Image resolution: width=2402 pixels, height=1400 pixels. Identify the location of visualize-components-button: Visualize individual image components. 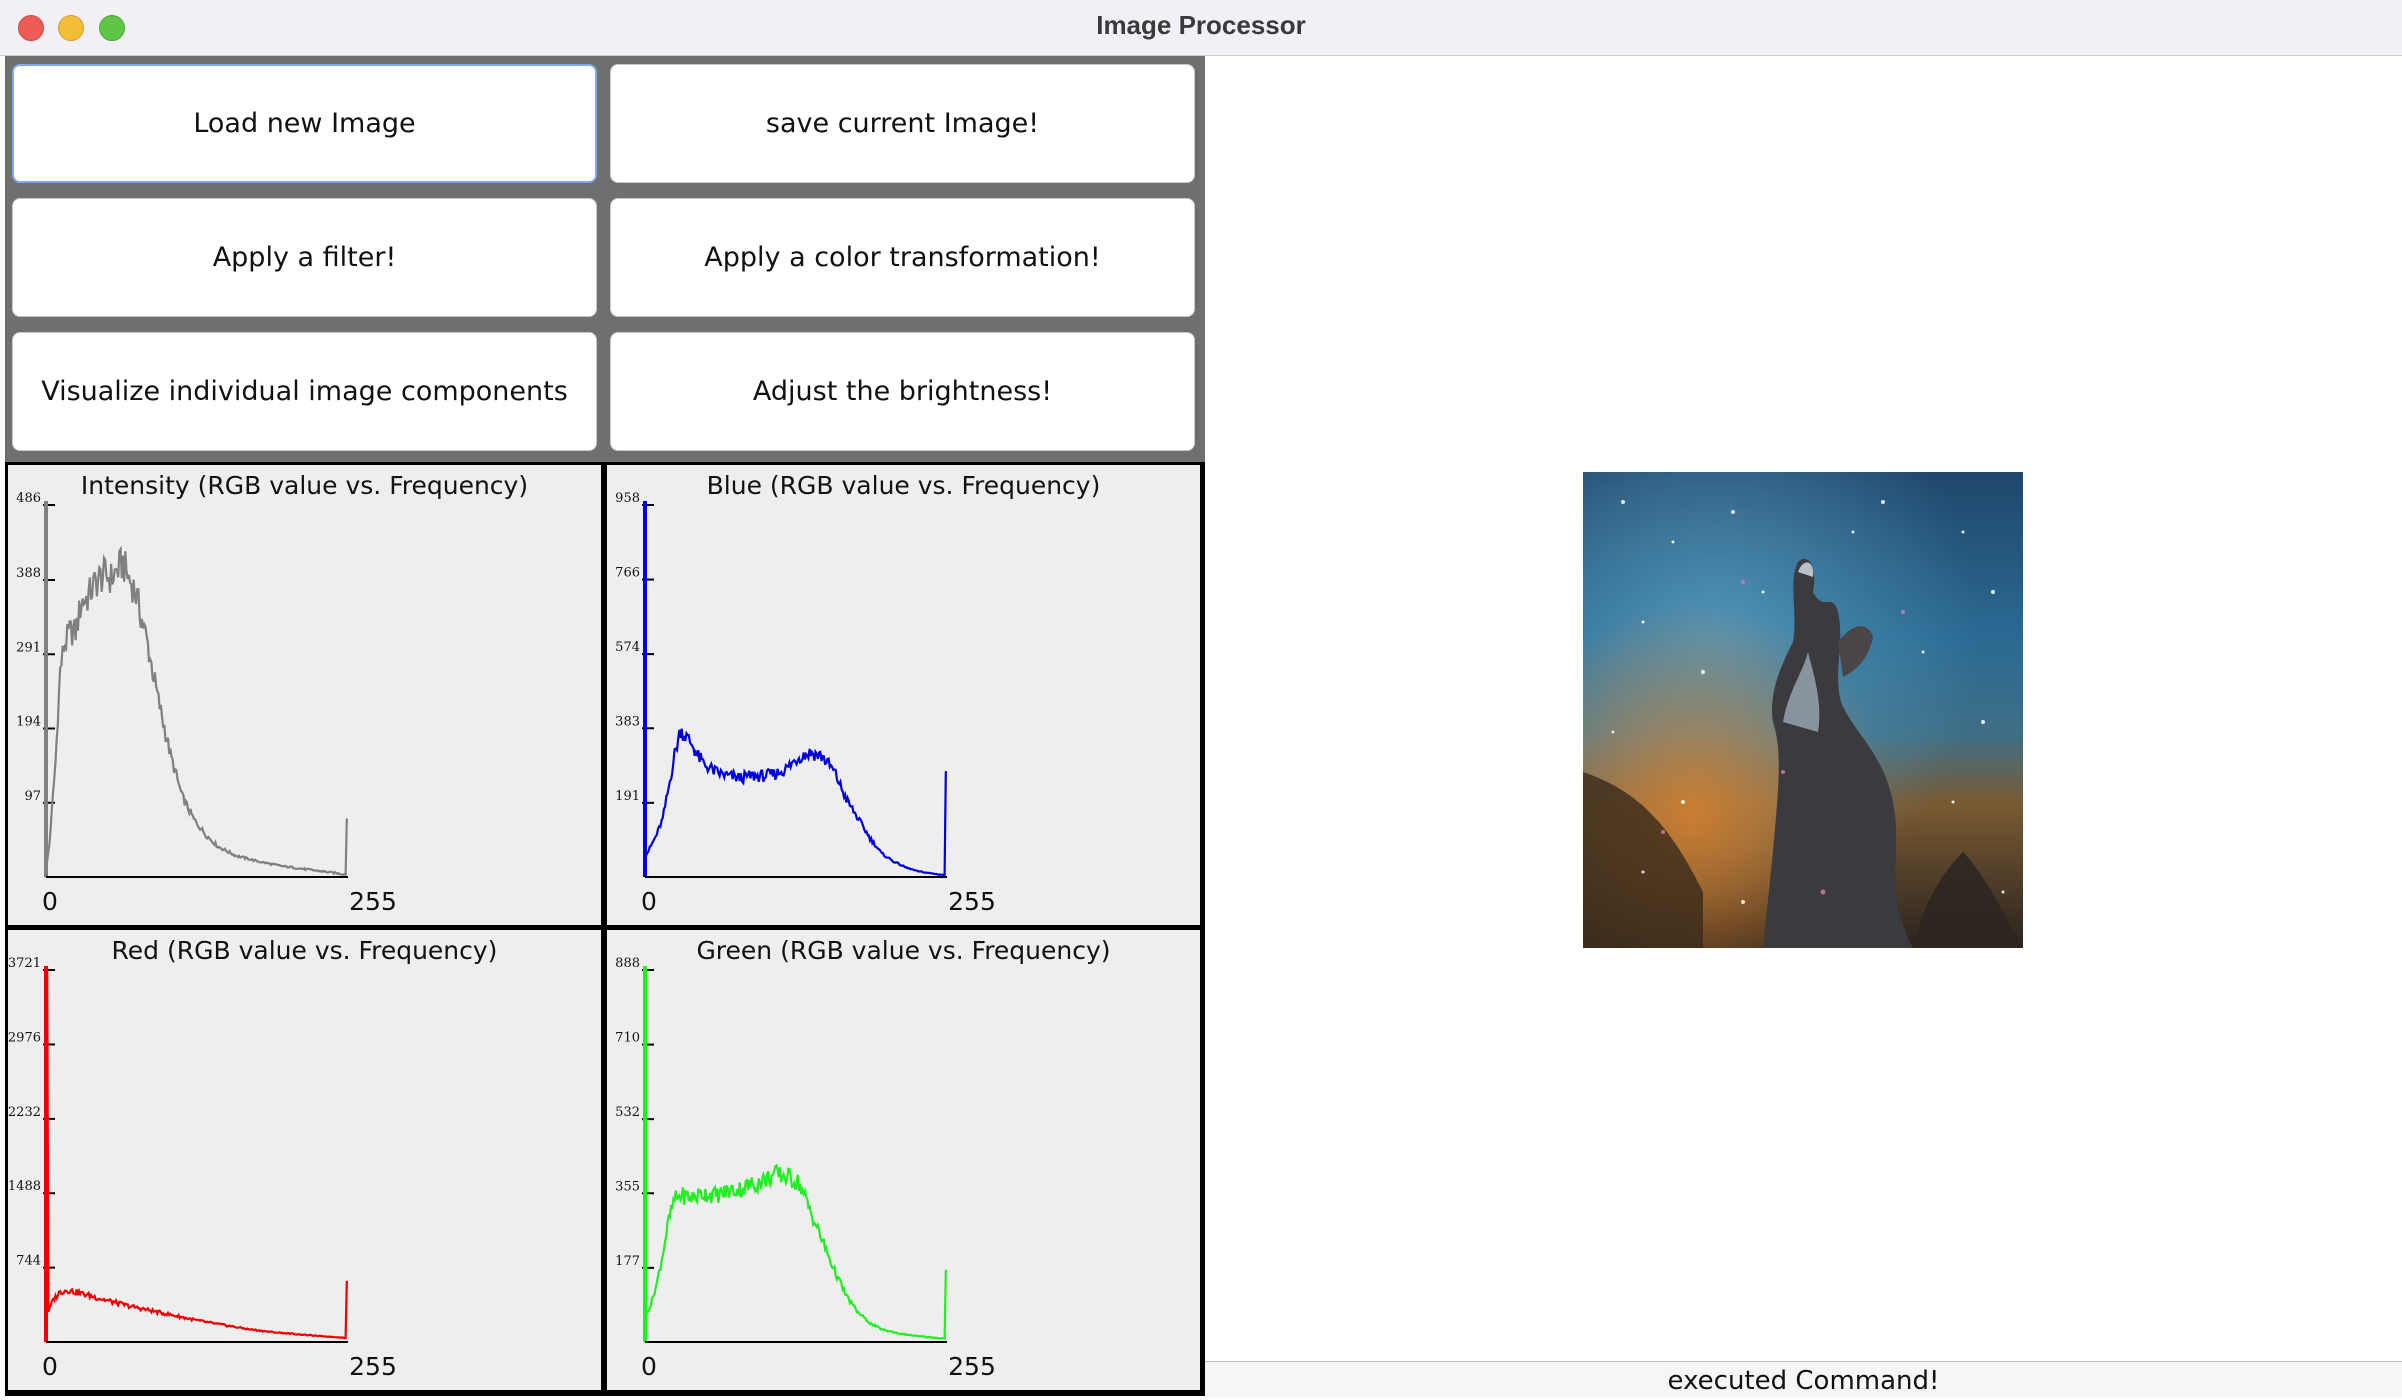
(304, 391).